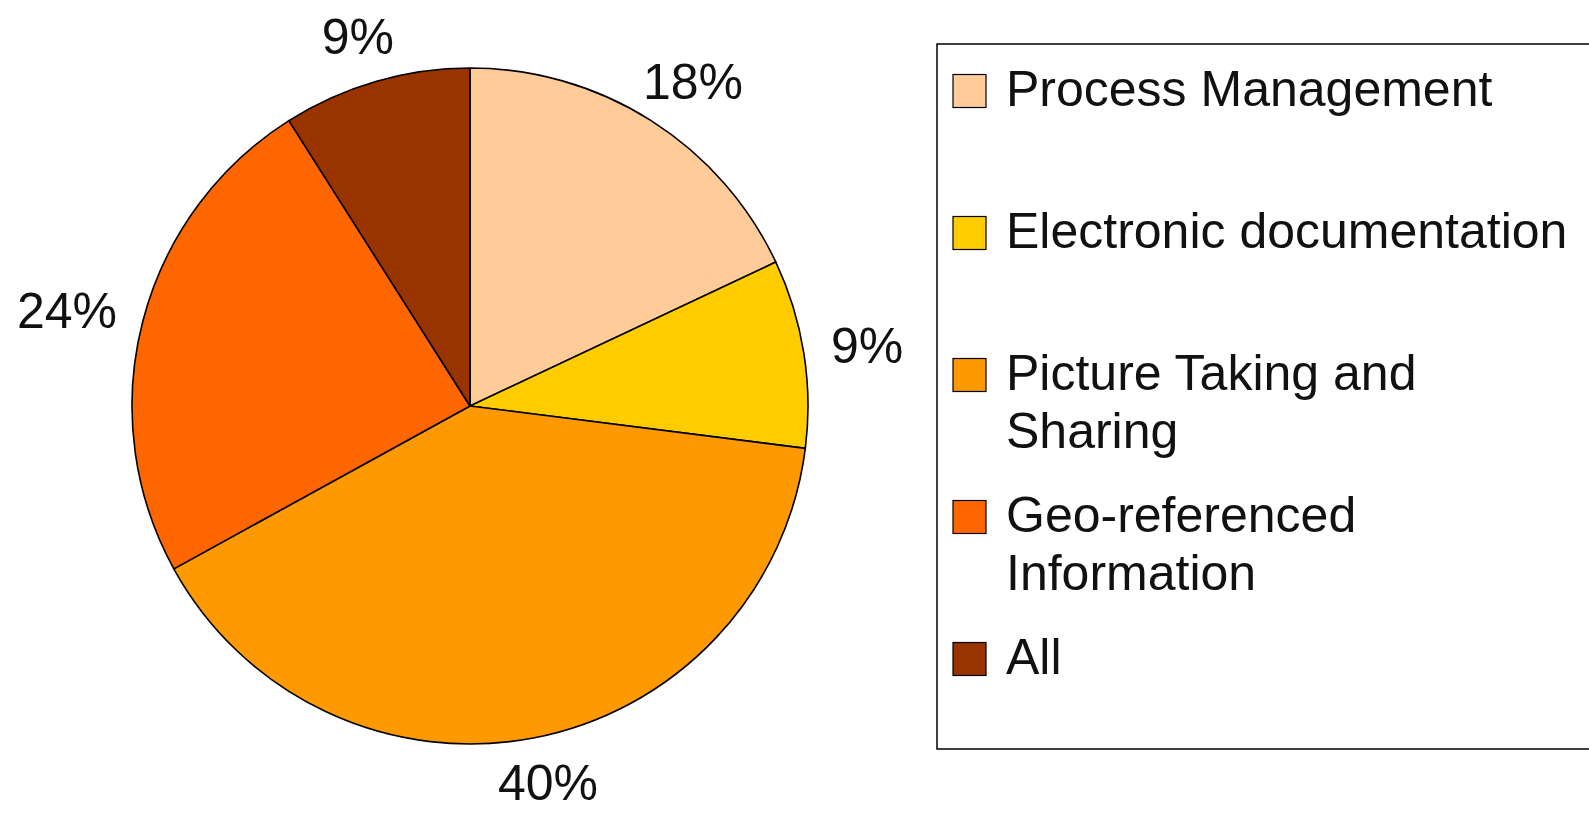  What do you see at coordinates (1287, 231) in the screenshot?
I see `legend-label: Electronic documentation` at bounding box center [1287, 231].